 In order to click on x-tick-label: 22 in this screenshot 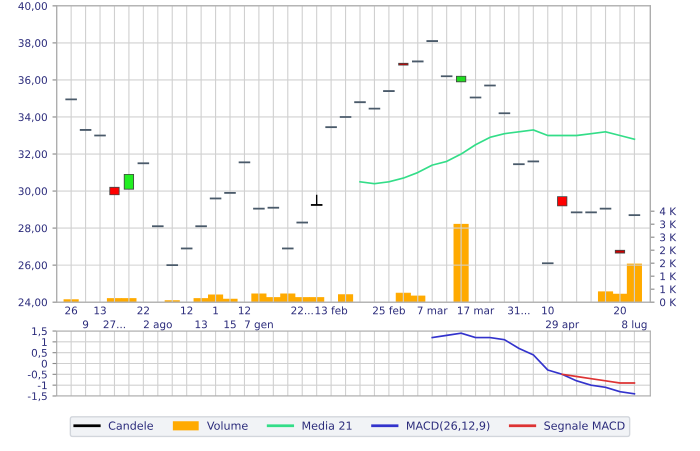, I will do `click(143, 310)`.